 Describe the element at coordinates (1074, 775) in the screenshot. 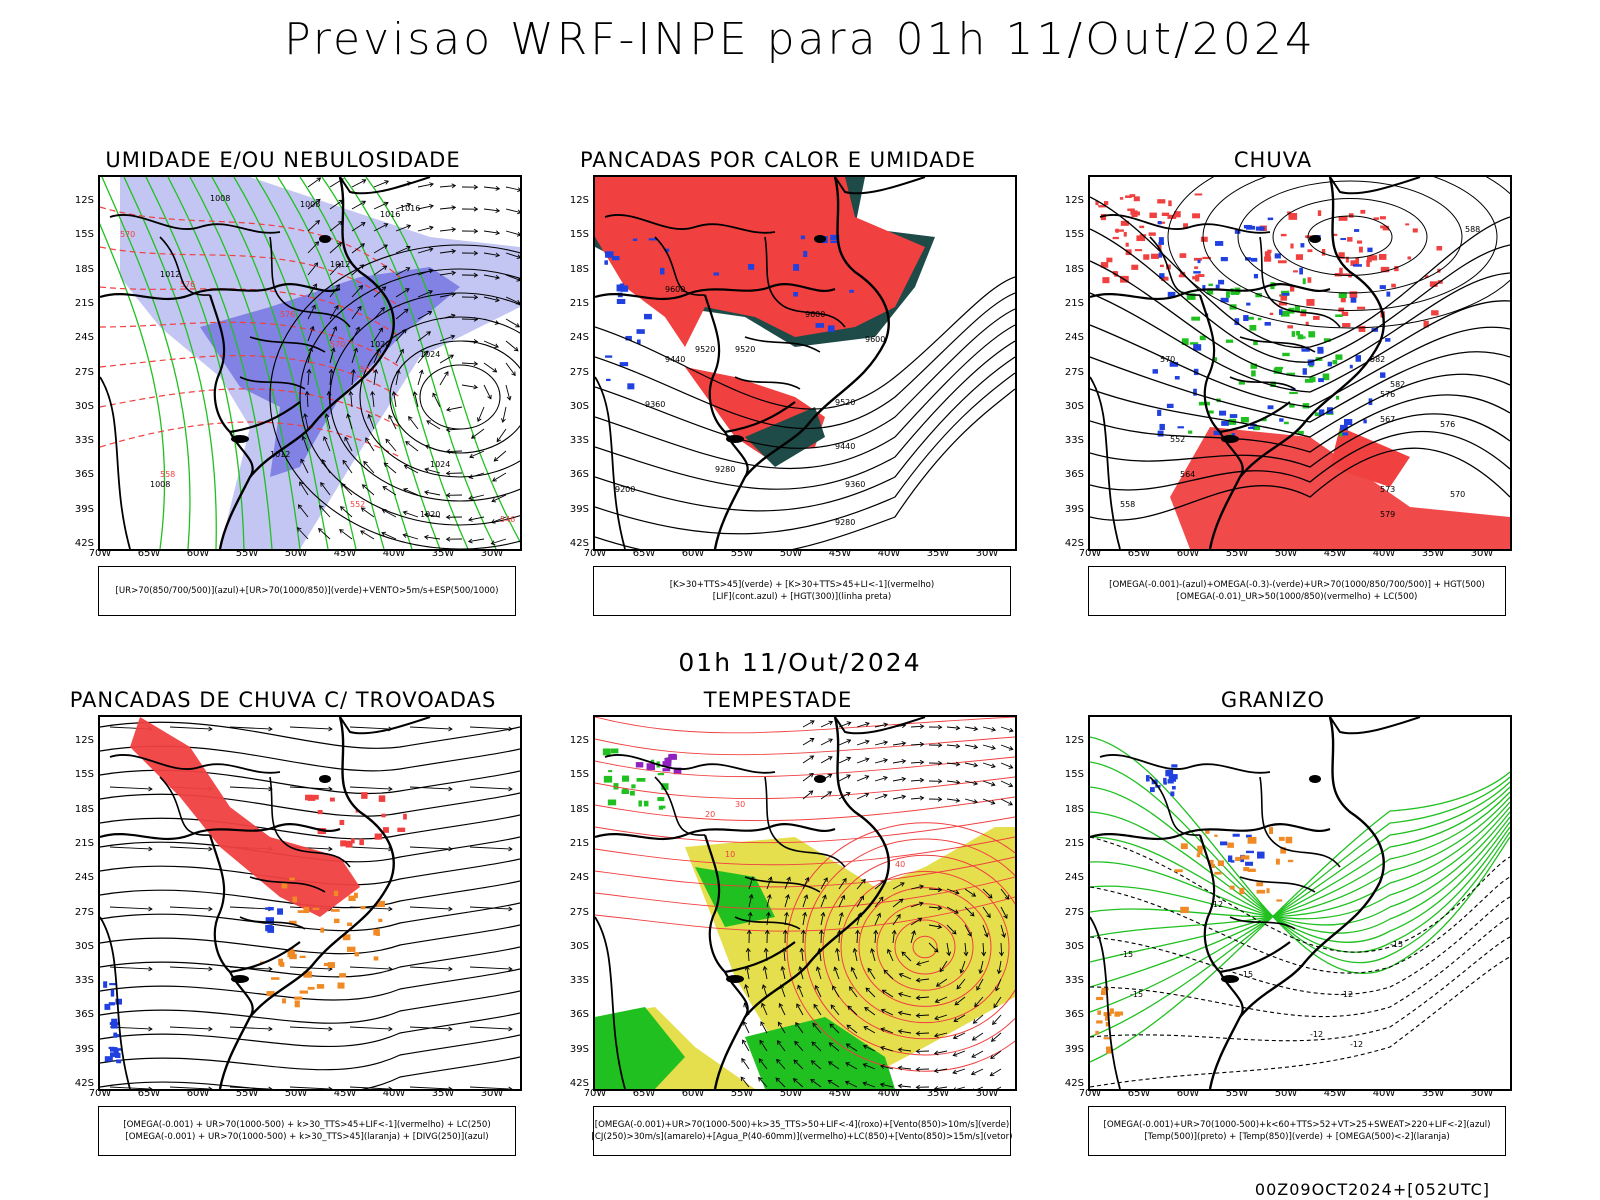

I see `lat-tick-label: 15S` at that location.